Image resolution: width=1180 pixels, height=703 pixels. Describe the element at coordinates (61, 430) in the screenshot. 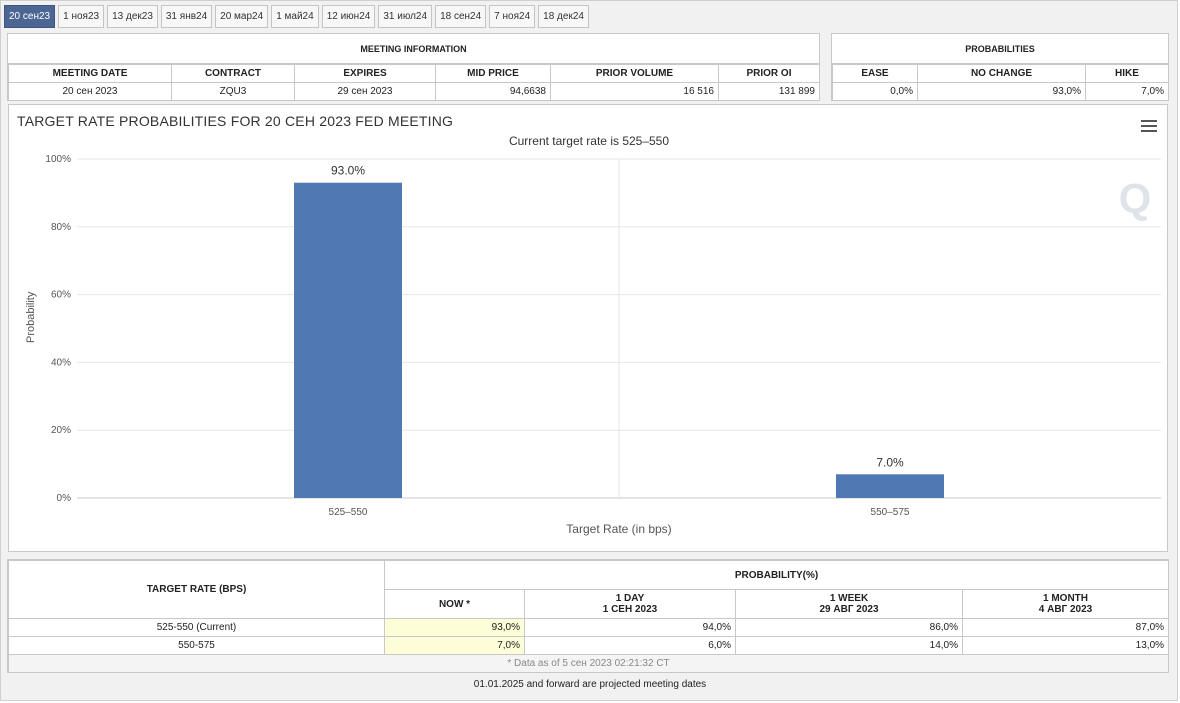

I see `y-tick-label: 20%` at that location.